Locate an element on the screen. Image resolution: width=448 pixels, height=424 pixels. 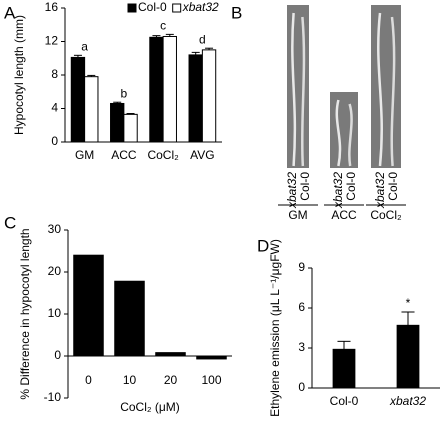
x-tick-label: 100 is located at coordinates (211, 380).